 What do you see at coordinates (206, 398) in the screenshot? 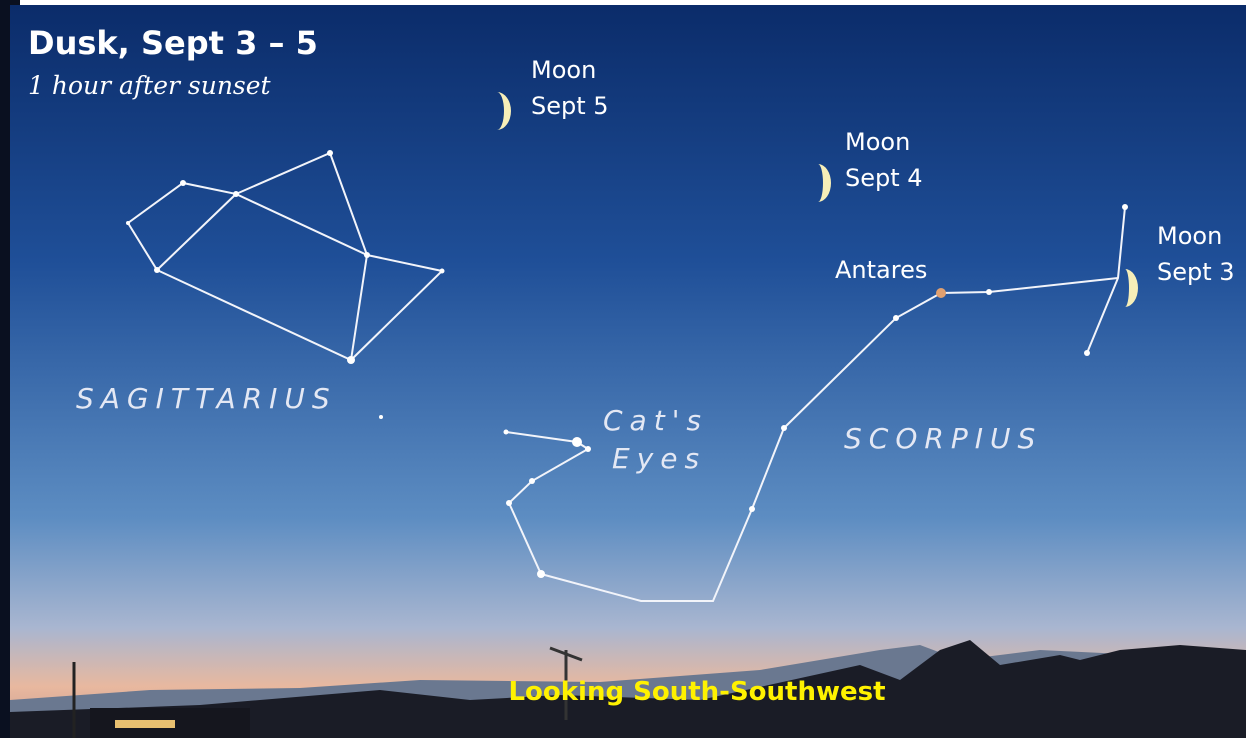
I see `sagittarius-label: SAGITTARIUS` at bounding box center [206, 398].